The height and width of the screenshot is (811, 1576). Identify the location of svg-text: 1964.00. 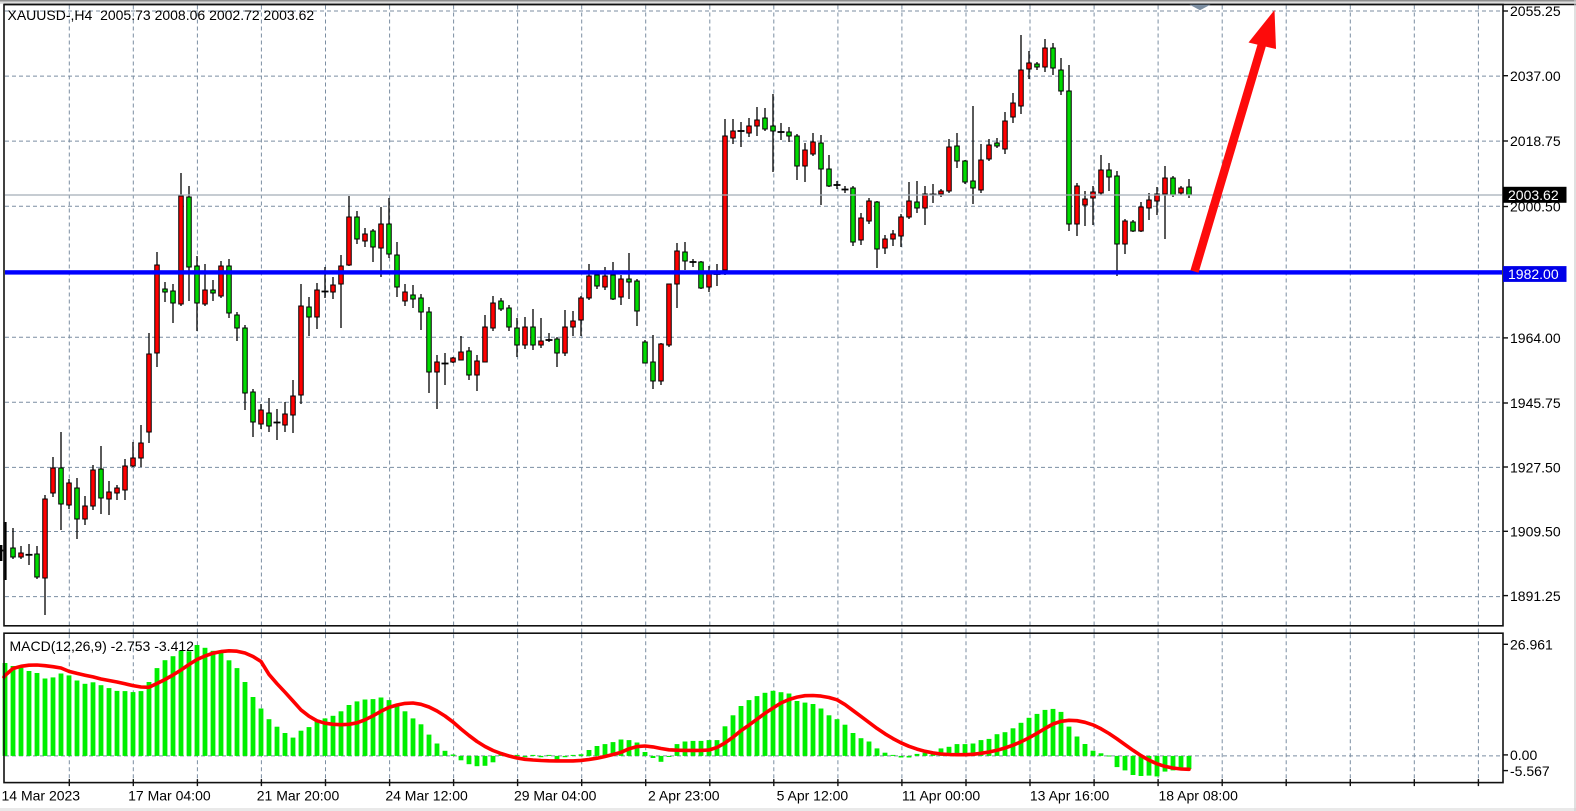
(1535, 338).